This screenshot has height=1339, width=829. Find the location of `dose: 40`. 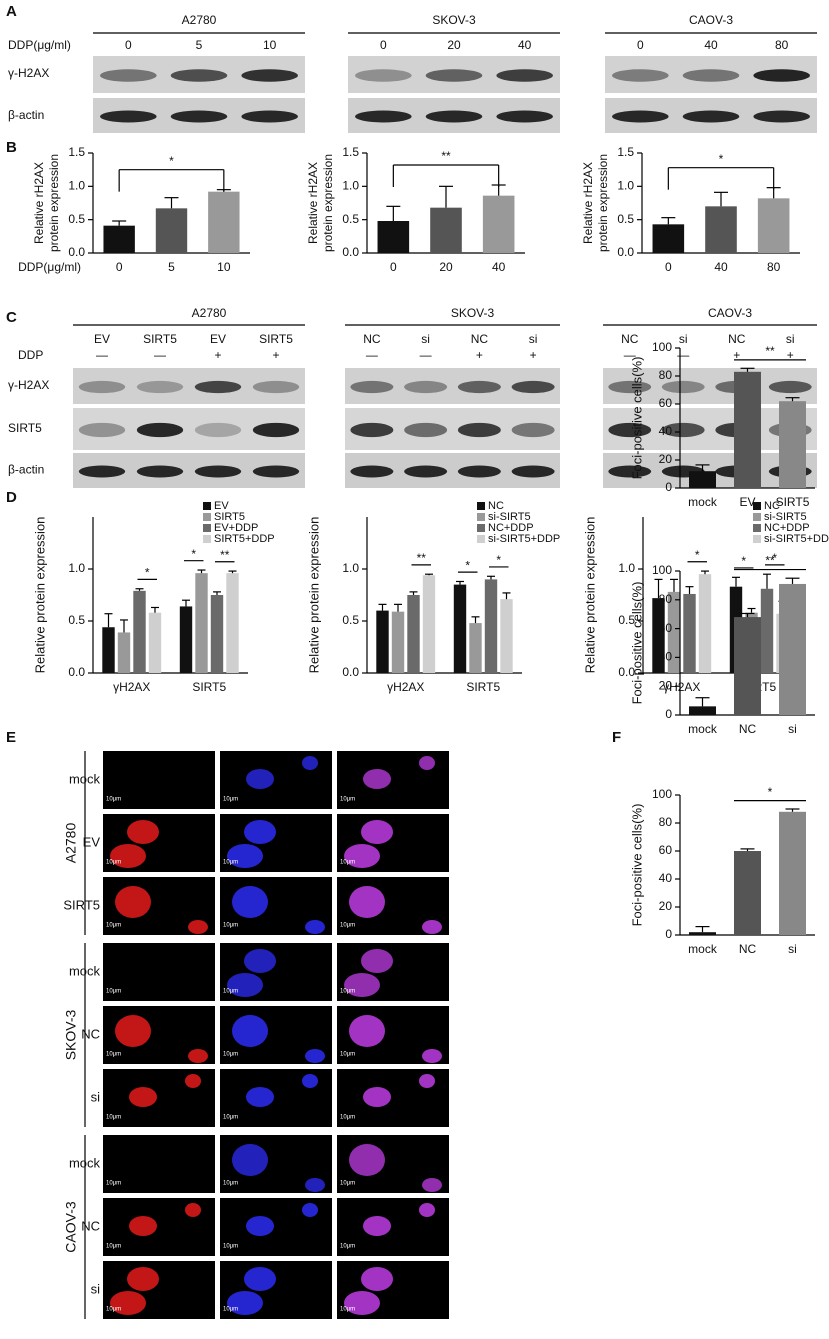

dose: 40 is located at coordinates (711, 45).